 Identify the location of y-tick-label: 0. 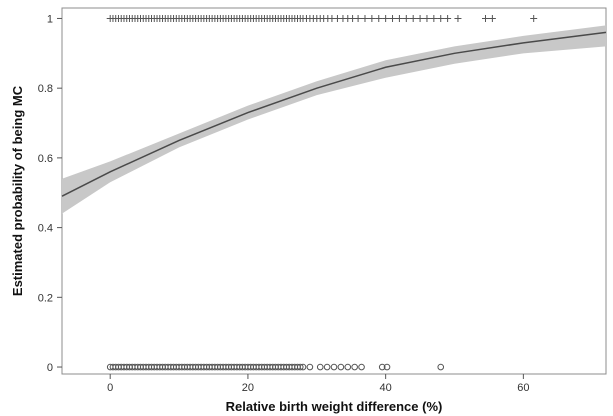
(50, 368).